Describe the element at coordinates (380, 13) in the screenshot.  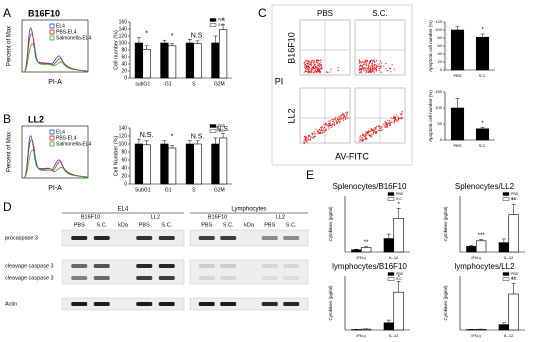
I see `column-title: S.C.` at that location.